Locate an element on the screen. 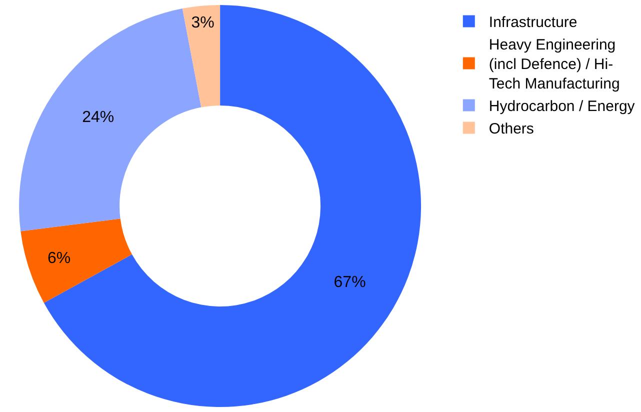 Image resolution: width=641 pixels, height=412 pixels. data-label: 3% is located at coordinates (202, 23).